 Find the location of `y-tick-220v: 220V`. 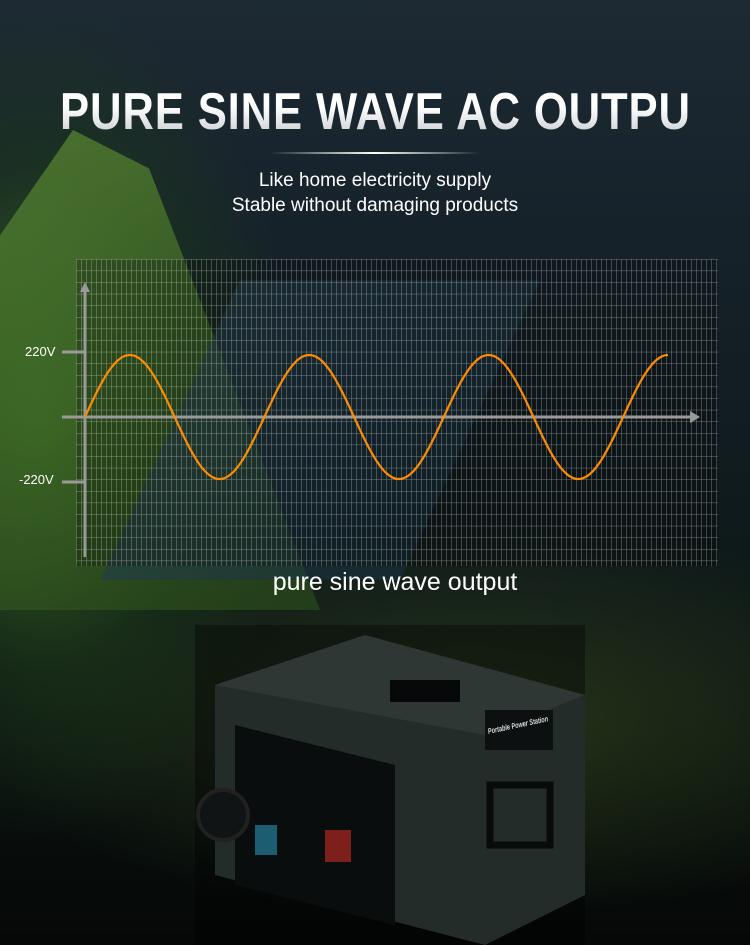

y-tick-220v: 220V is located at coordinates (40, 351).